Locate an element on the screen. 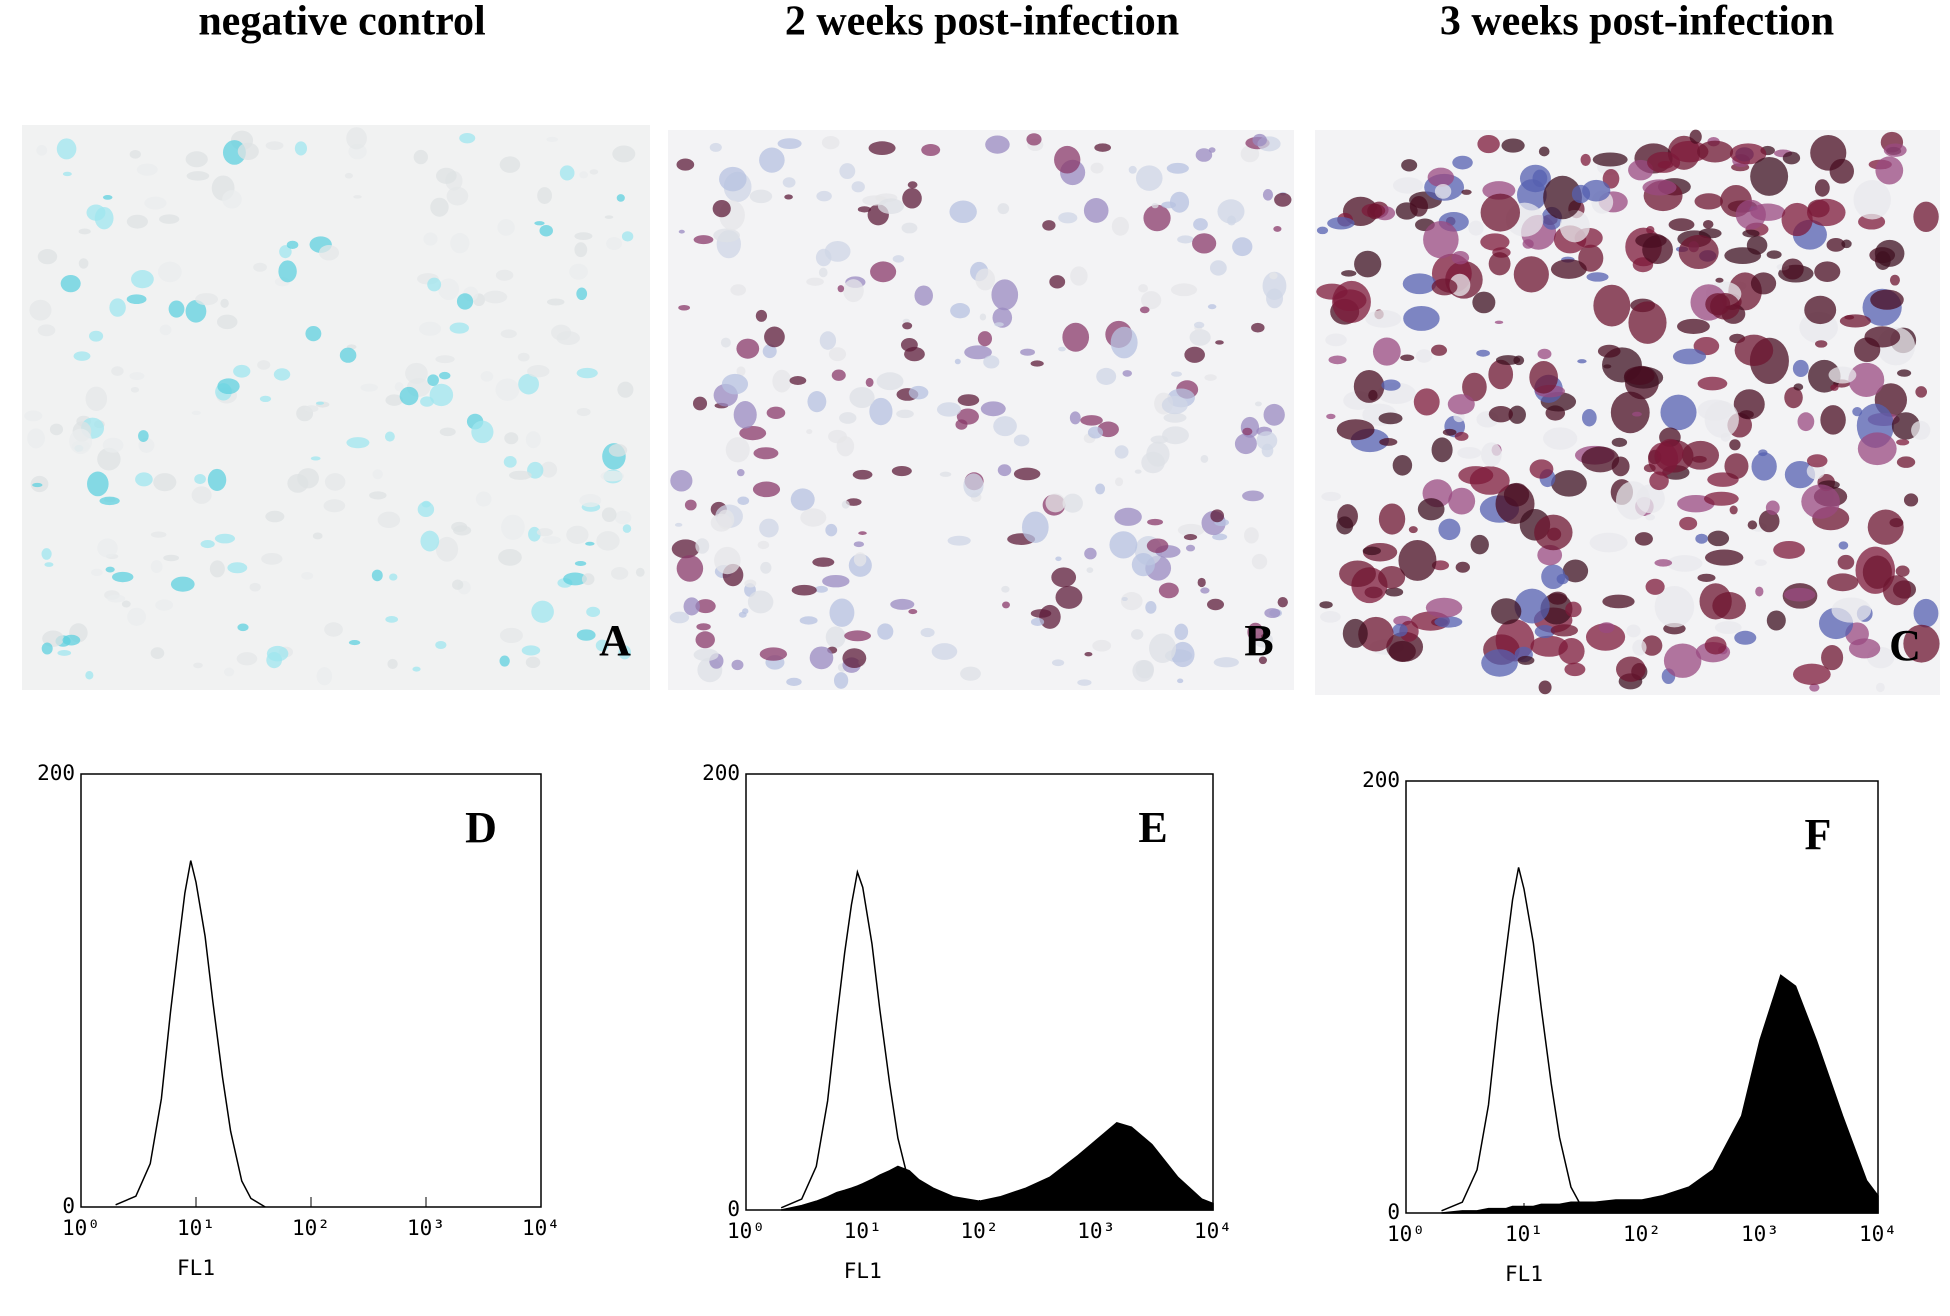 This screenshot has width=1950, height=1316. panel-label: F is located at coordinates (1818, 834).